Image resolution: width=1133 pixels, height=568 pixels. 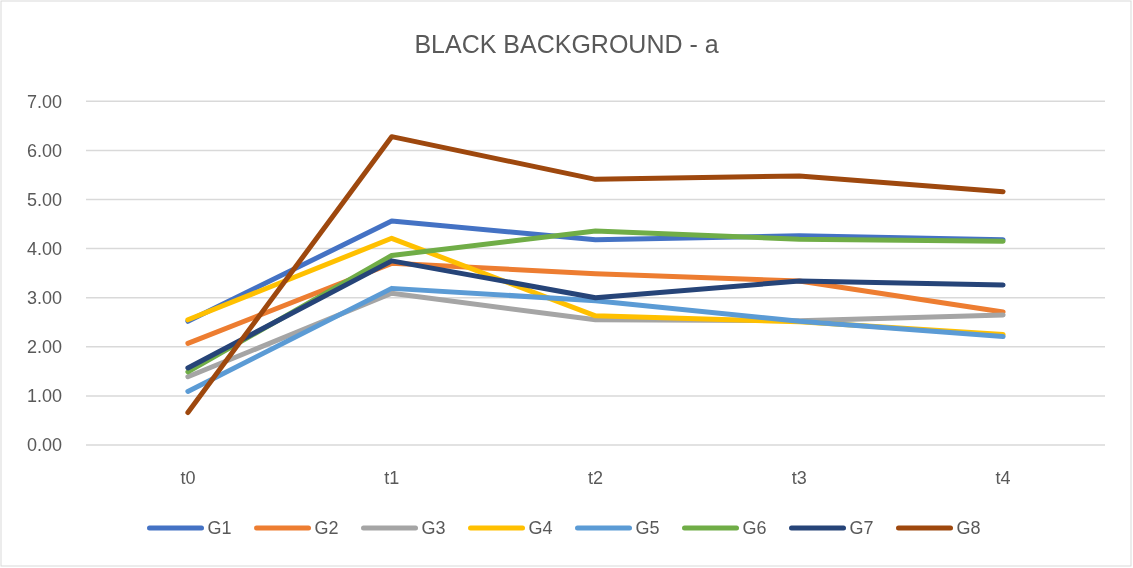 I want to click on legend-label: G8, so click(x=968, y=528).